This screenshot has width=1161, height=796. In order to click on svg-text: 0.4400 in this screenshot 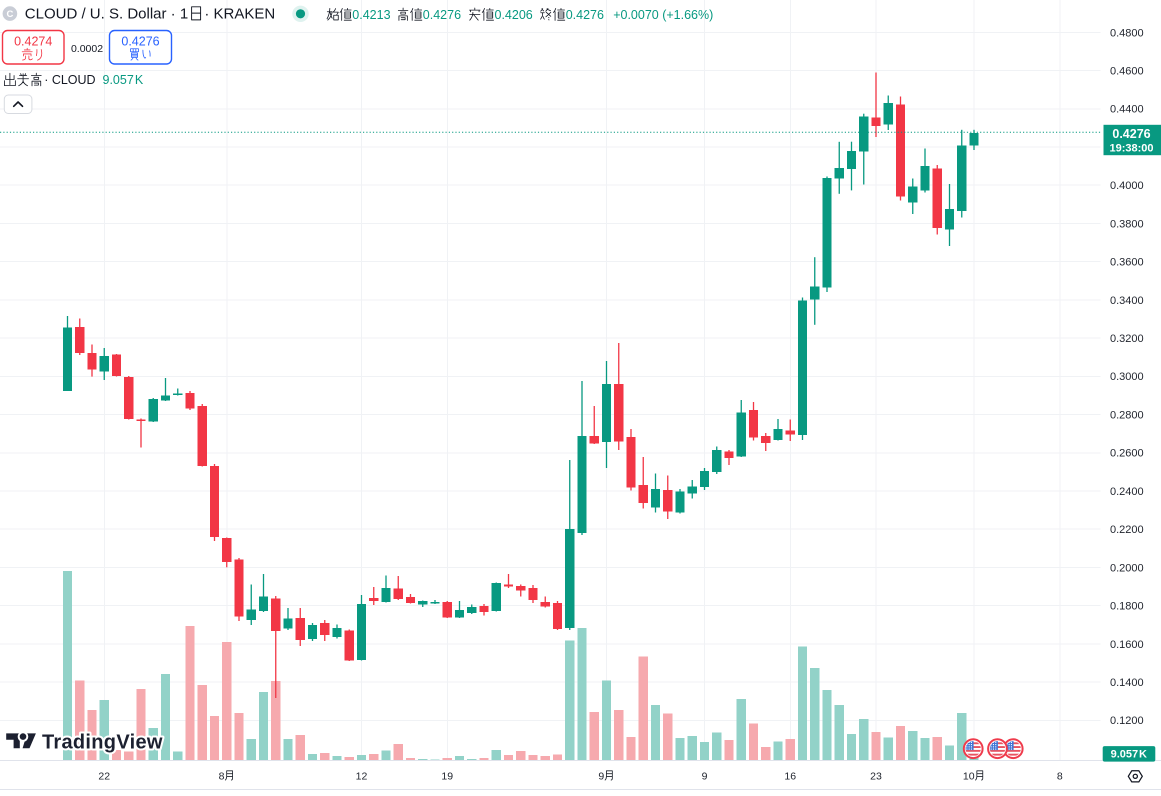, I will do `click(1127, 110)`.